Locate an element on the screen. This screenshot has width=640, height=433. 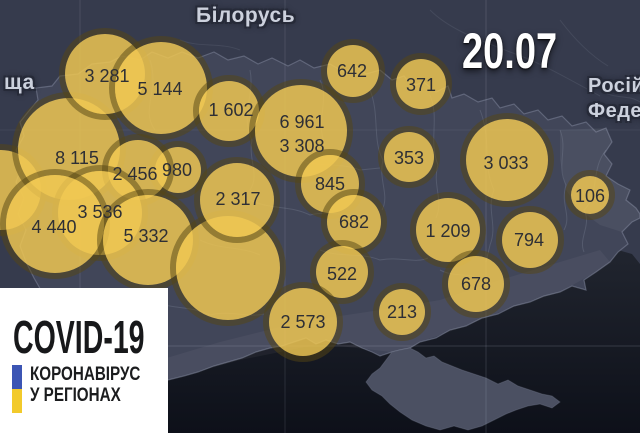
case-count-label: 1 209 is located at coordinates (447, 231).